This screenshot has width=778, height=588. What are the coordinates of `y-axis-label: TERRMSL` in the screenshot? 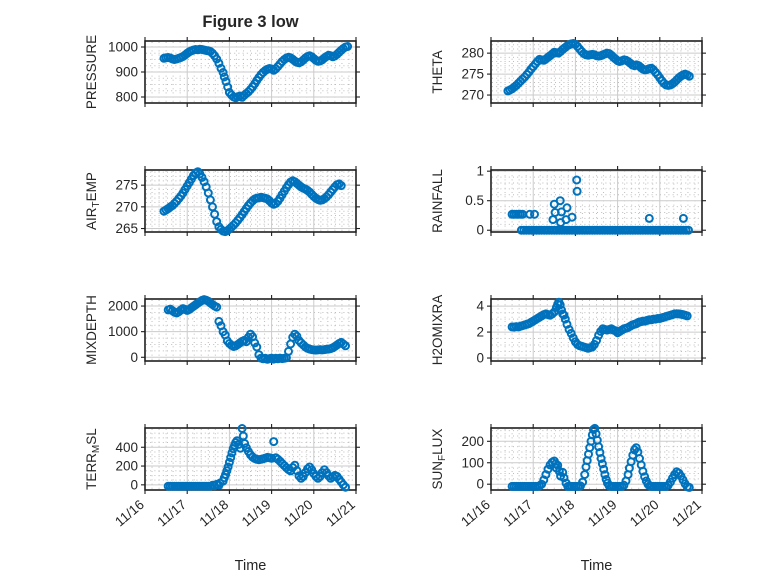 It's located at (93, 459).